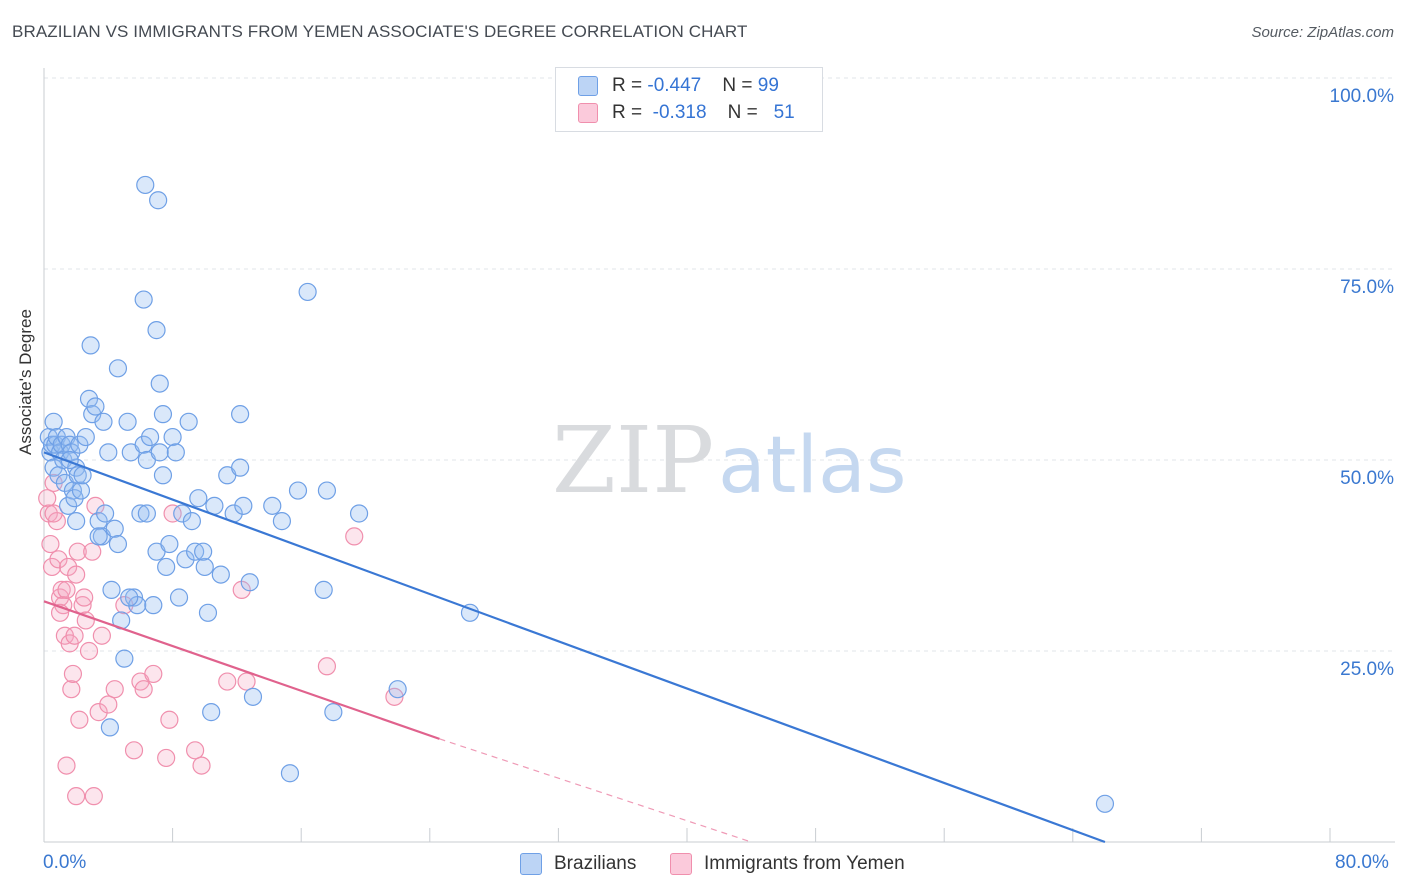  Describe the element at coordinates (595, 863) in the screenshot. I see `legend-label-brazilians: Brazilians` at that location.